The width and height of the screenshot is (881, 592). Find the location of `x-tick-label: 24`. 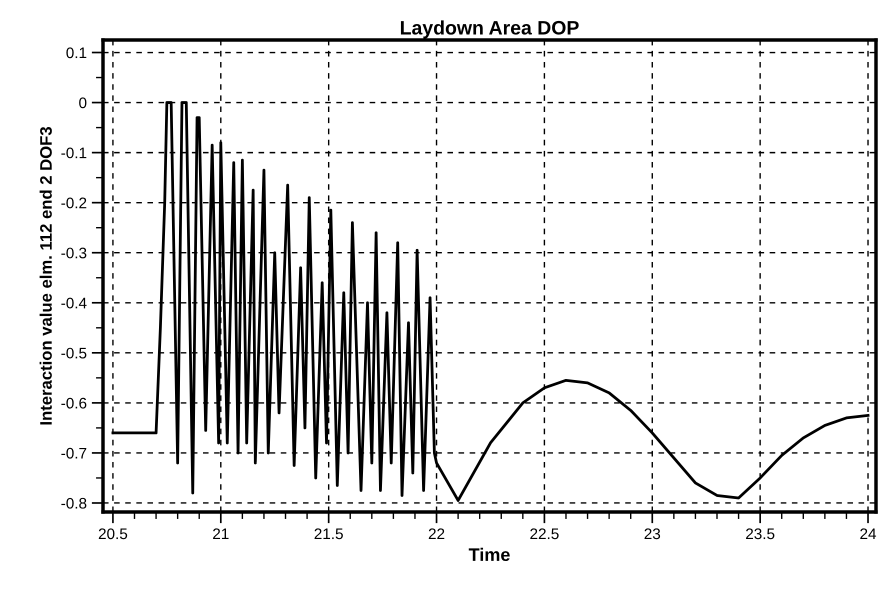

x-tick-label: 24 is located at coordinates (868, 534).